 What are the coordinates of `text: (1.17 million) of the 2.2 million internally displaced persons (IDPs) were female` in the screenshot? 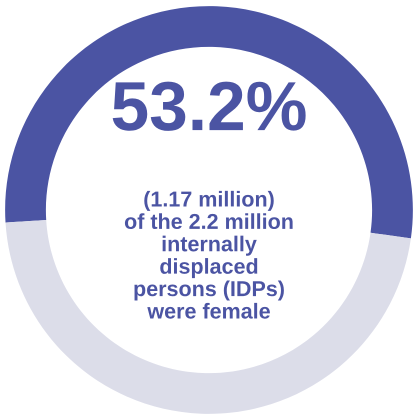 It's located at (208, 254).